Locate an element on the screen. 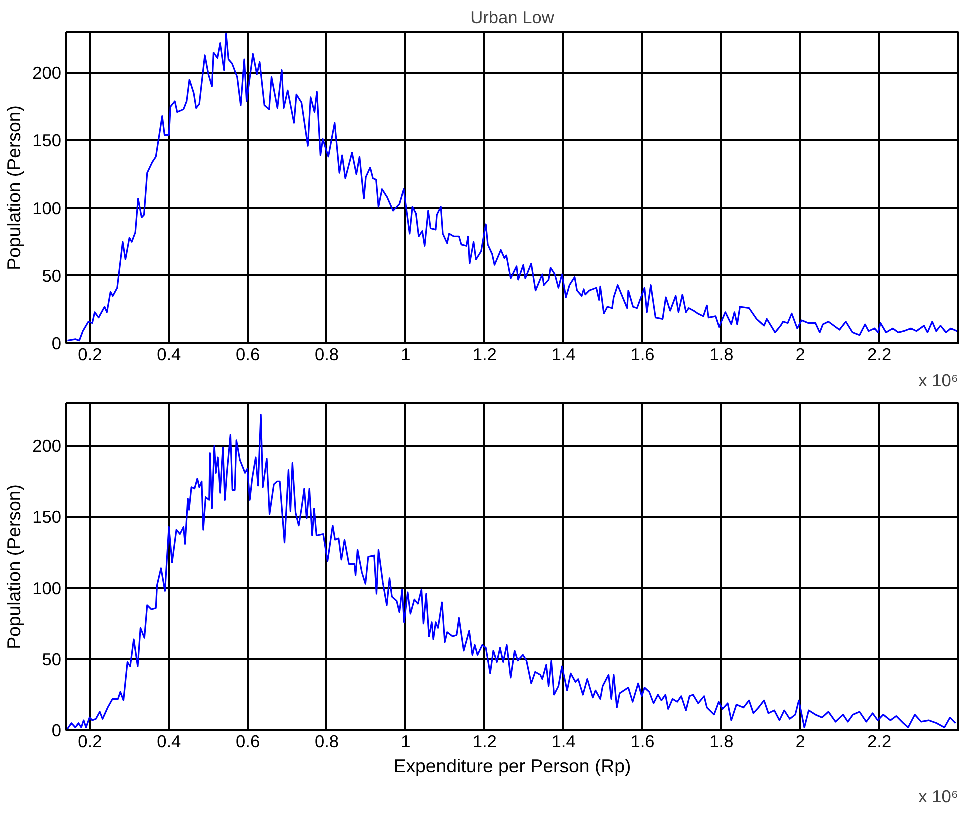 This screenshot has width=966, height=816. x-axis-title: Expenditure per Person (Rp) is located at coordinates (513, 766).